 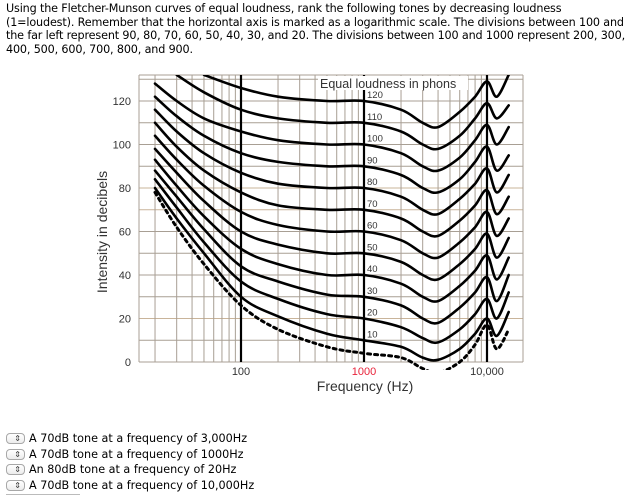 I want to click on answer-row: ⇕ A 70dB tone at a frequency of 1000Hz, so click(x=130, y=455).